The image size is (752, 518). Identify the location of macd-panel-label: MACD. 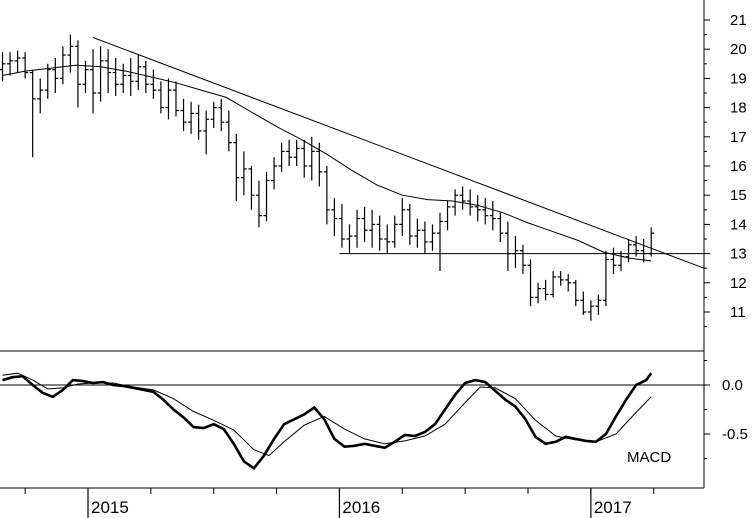
(649, 457).